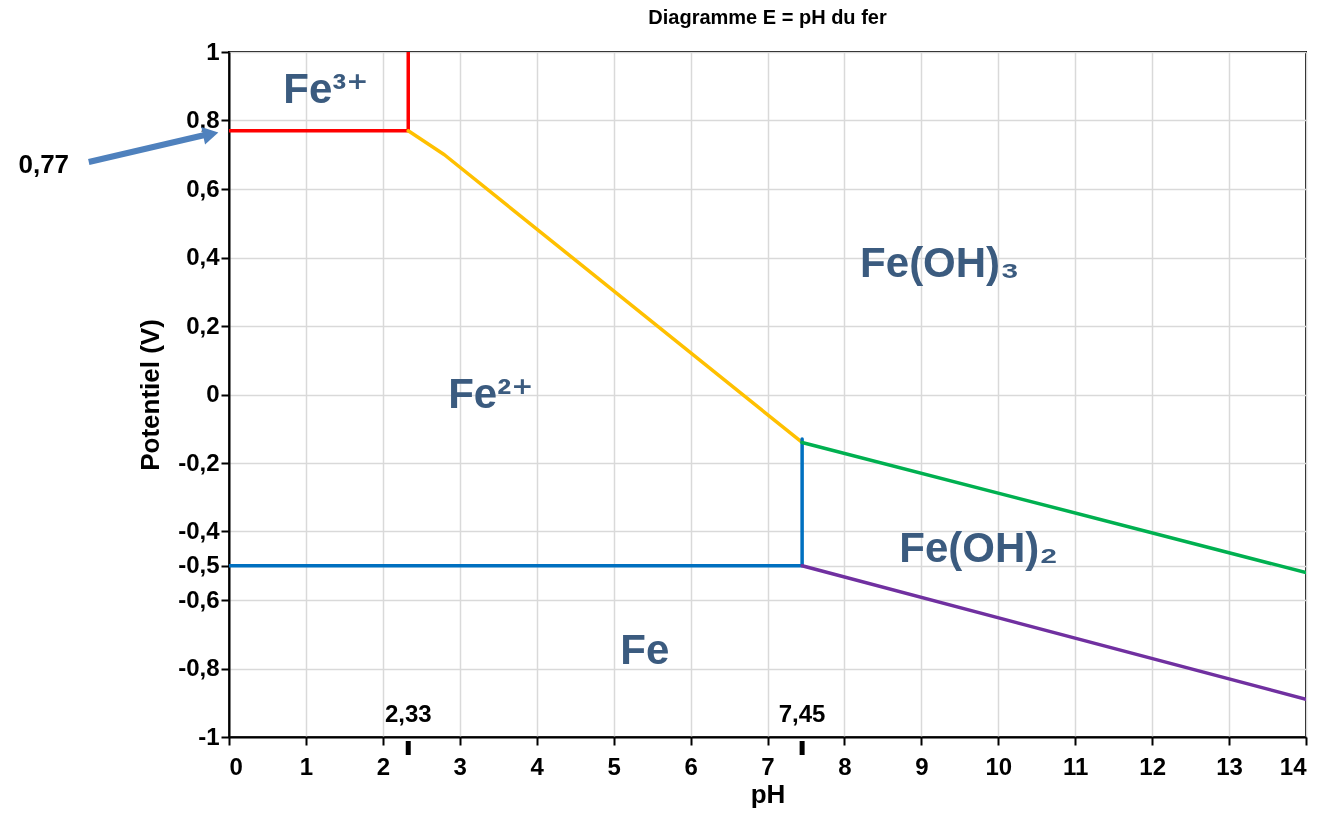 The height and width of the screenshot is (835, 1343). I want to click on chart-title: Diagramme E = pH du fer, so click(767, 17).